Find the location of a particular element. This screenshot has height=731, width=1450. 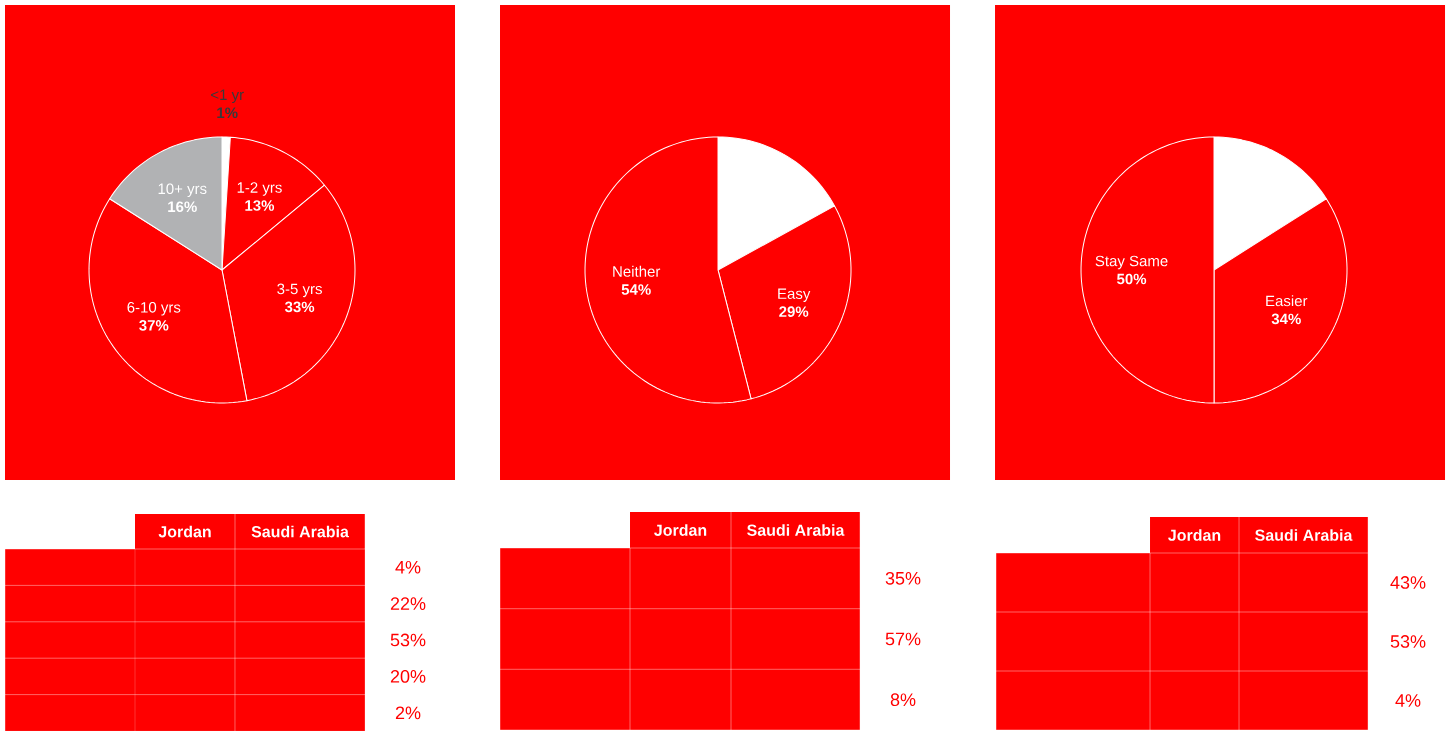

data-label: 33% is located at coordinates (299, 307).